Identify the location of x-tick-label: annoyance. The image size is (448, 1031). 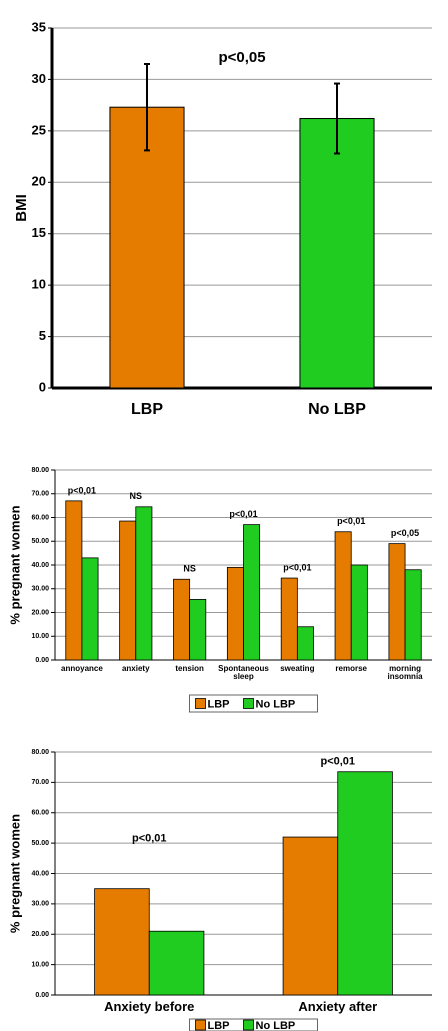
(82, 668).